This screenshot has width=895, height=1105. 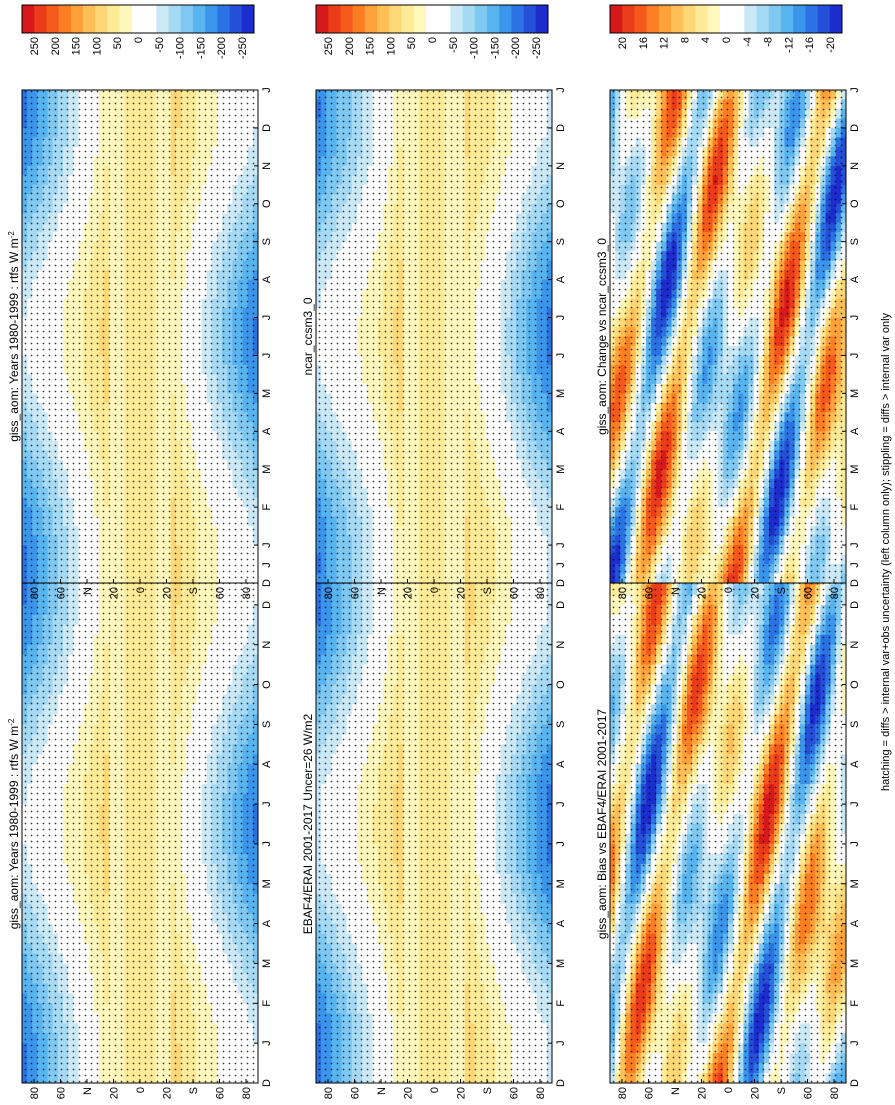 I want to click on panel-title-superscript: -2, so click(x=11, y=722).